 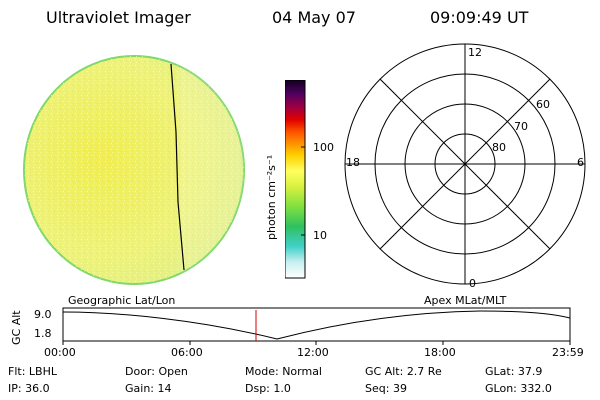 I want to click on time-label: 09:09:49 UT, so click(x=479, y=17).